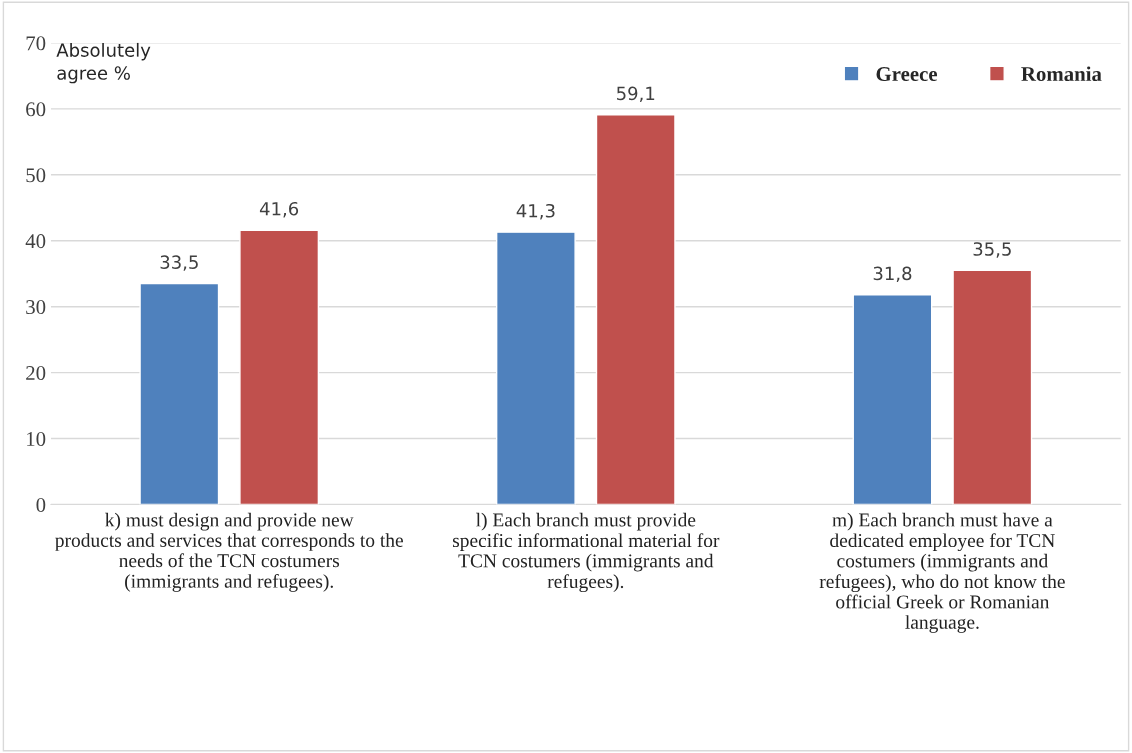  I want to click on y-tick-label: 30, so click(36, 307).